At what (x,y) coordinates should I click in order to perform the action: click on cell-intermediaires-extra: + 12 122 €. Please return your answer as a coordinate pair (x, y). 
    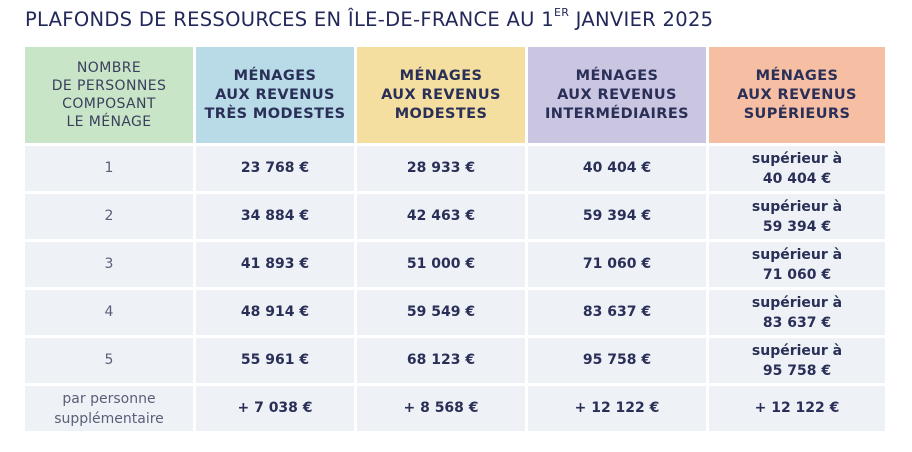
    Looking at the image, I should click on (617, 408).